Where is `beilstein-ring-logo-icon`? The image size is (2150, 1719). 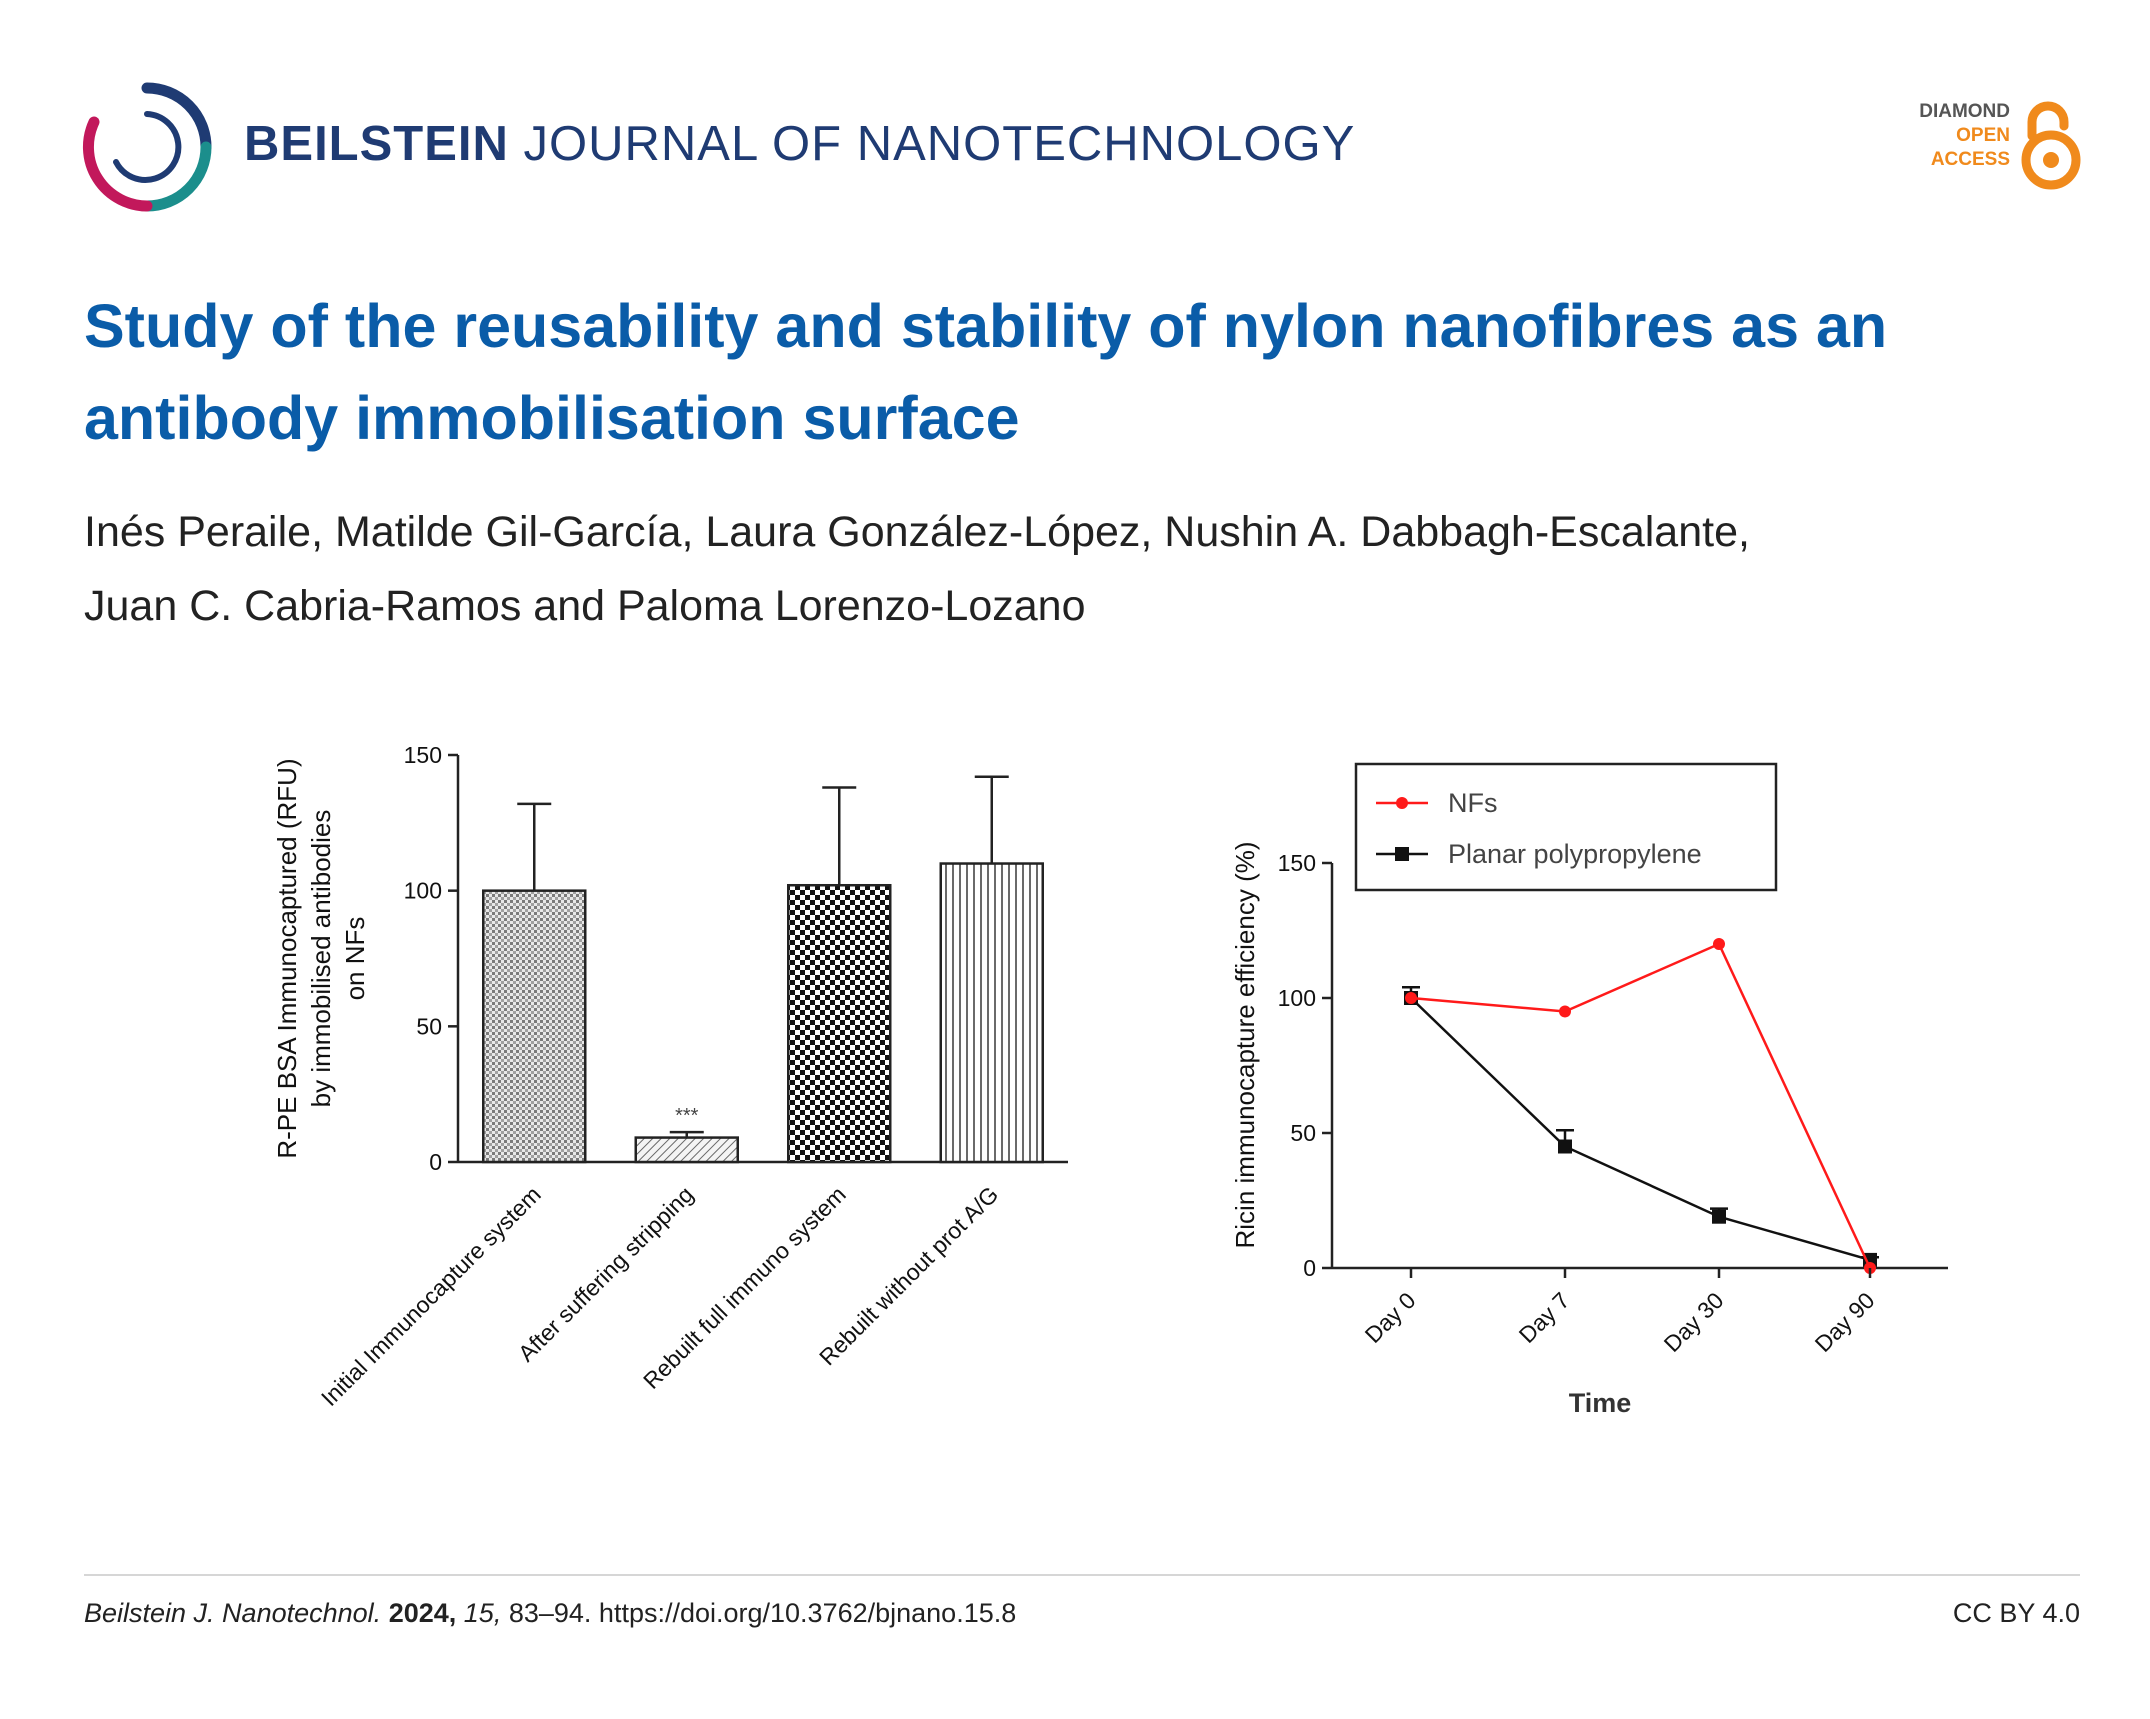
beilstein-ring-logo-icon is located at coordinates (147, 147).